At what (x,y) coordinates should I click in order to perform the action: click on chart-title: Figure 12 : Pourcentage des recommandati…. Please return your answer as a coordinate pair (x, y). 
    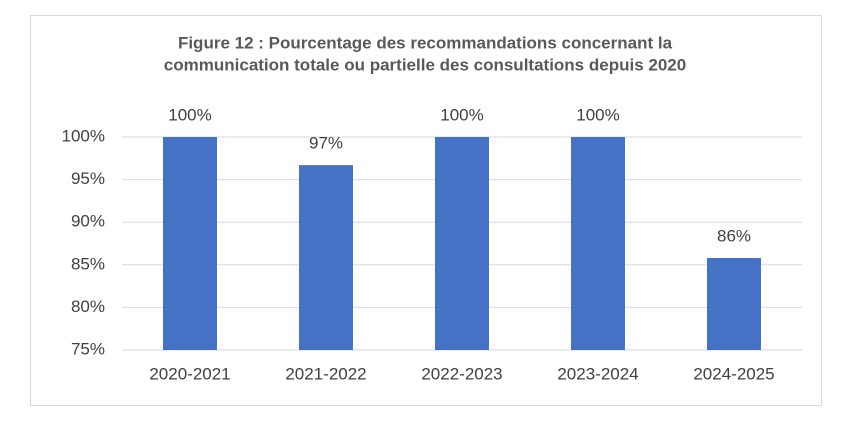
    Looking at the image, I should click on (425, 42).